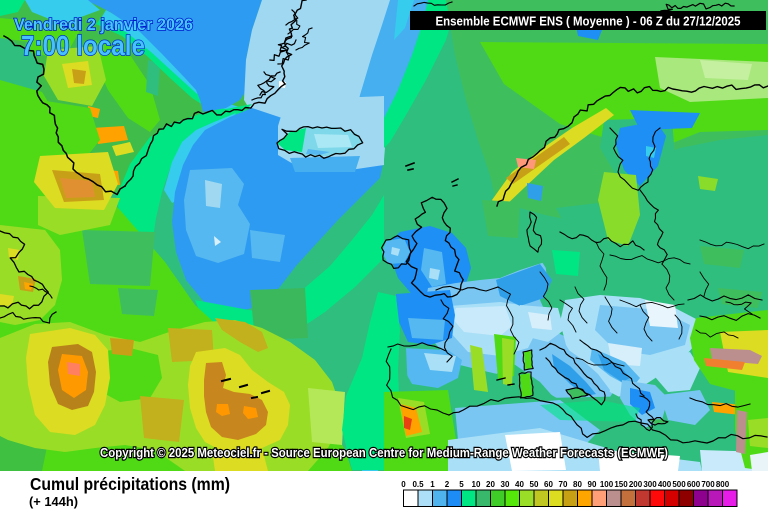 The image size is (768, 512). Describe the element at coordinates (621, 484) in the screenshot. I see `svg-text: 150` at that location.